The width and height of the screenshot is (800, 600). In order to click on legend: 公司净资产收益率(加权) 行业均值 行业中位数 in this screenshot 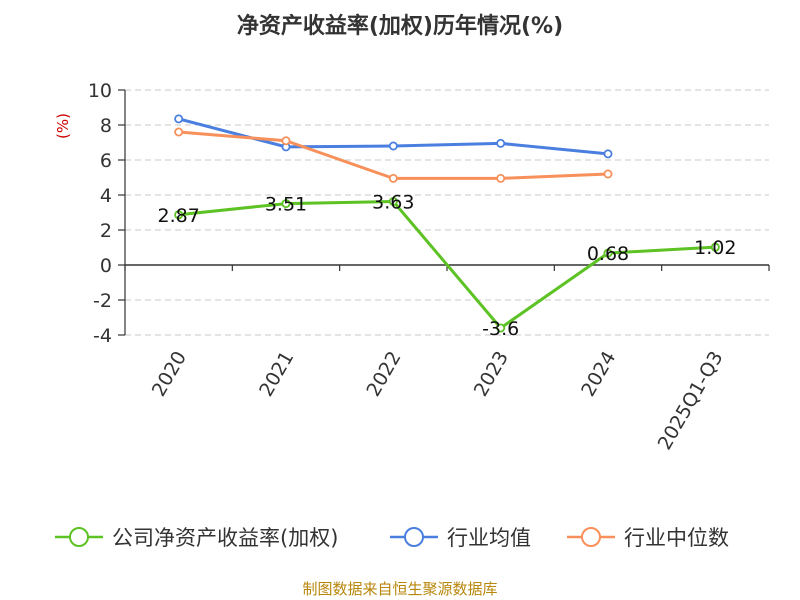, I will do `click(392, 538)`.